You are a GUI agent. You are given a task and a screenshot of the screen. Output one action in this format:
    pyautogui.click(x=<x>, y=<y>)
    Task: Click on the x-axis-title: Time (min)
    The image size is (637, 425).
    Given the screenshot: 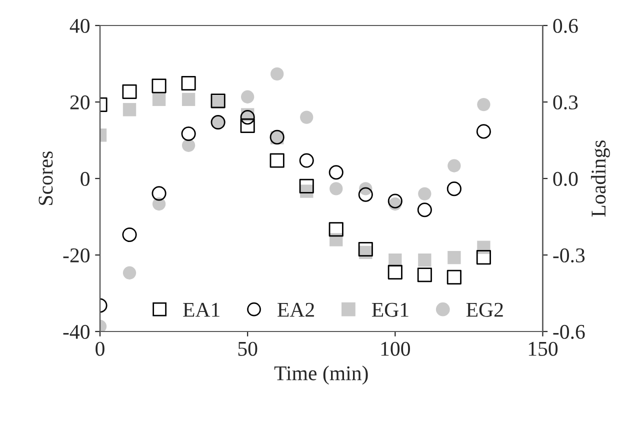 What is the action you would take?
    pyautogui.click(x=321, y=375)
    